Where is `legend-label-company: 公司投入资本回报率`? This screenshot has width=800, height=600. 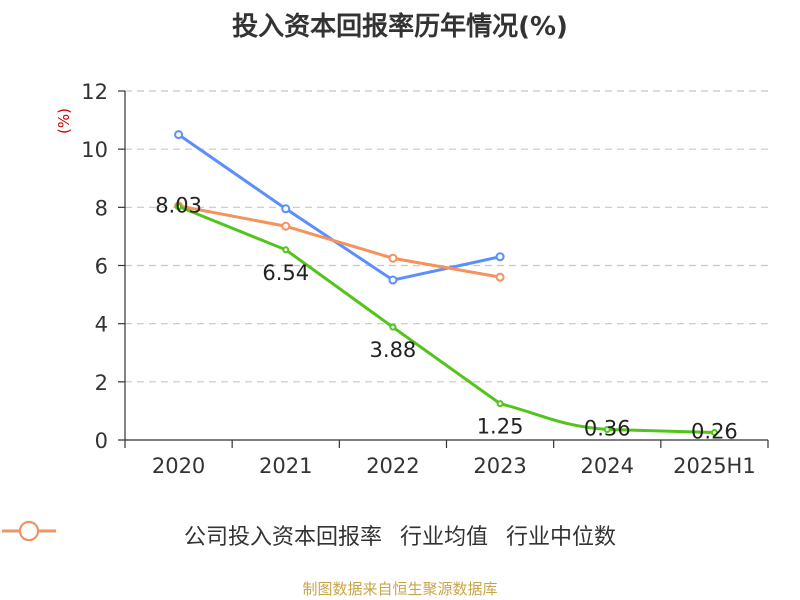
legend-label-company: 公司投入资本回报率 is located at coordinates (282, 537).